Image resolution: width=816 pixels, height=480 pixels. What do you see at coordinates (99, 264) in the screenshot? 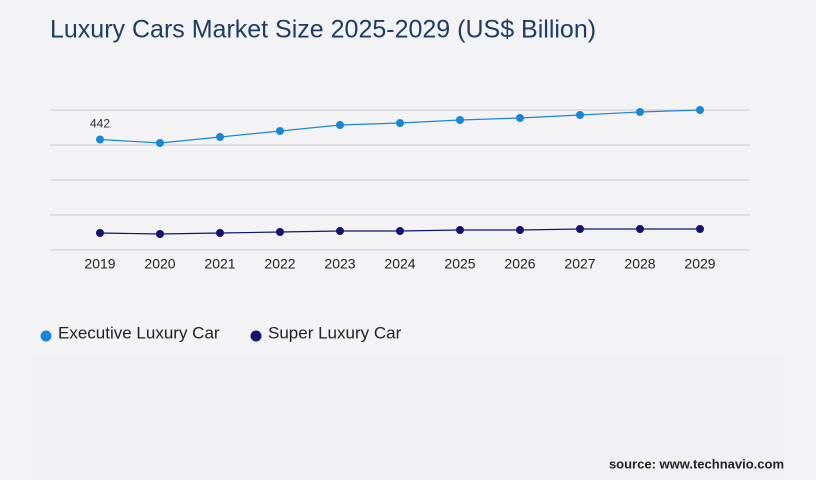
I see `x-tick-label: 2019` at bounding box center [99, 264].